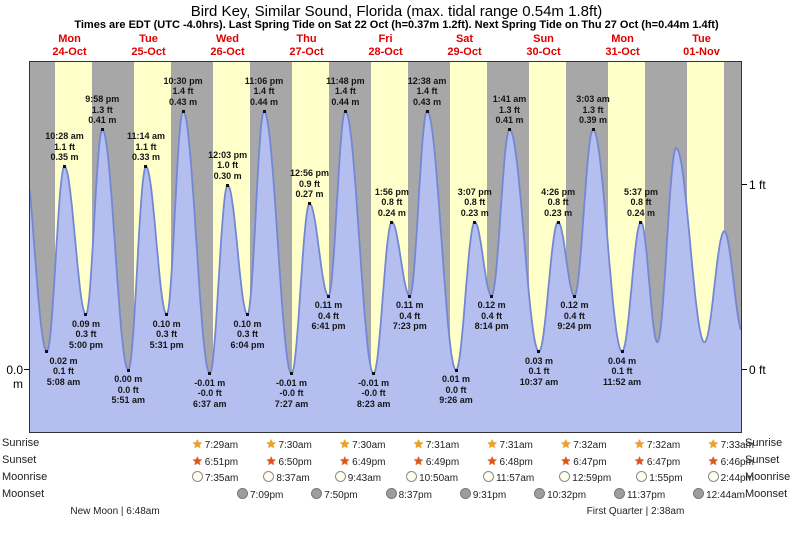  Describe the element at coordinates (14, 377) in the screenshot. I see `y-axis-label-meters: 0.0 m` at that location.